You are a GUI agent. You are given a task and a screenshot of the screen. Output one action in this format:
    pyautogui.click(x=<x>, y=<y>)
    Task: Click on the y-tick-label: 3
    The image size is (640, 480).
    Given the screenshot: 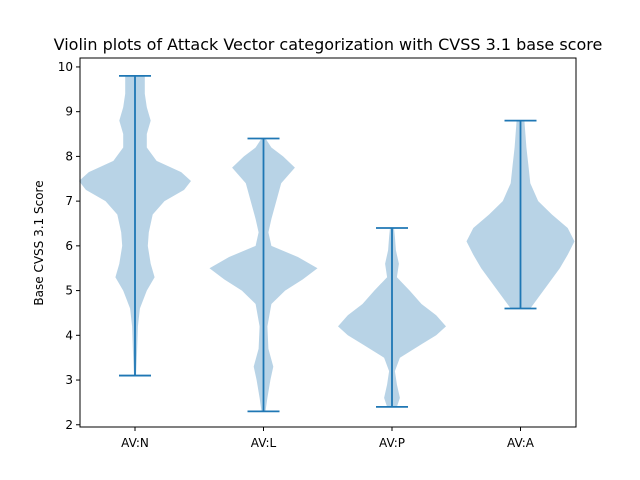 What is the action you would take?
    pyautogui.click(x=69, y=380)
    